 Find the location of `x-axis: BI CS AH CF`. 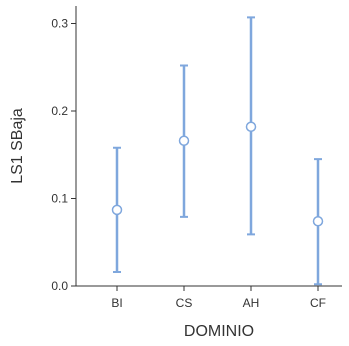

x-axis: BI CS AH CF is located at coordinates (209, 297).